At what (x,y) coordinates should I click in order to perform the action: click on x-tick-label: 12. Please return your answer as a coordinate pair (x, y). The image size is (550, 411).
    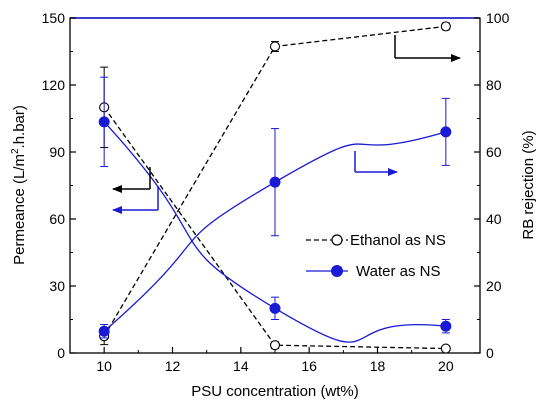
    Looking at the image, I should click on (173, 366).